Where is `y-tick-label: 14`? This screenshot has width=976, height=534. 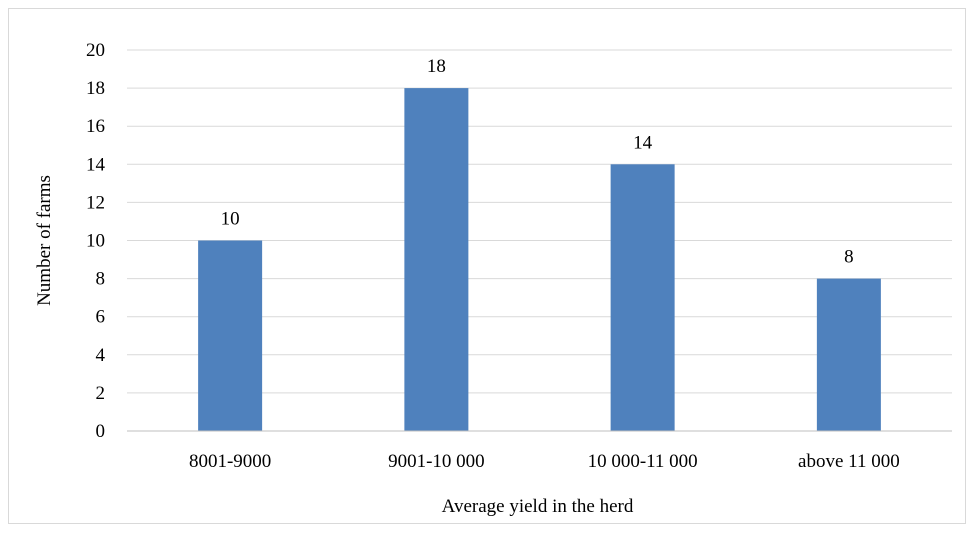
y-tick-label: 14 is located at coordinates (96, 164).